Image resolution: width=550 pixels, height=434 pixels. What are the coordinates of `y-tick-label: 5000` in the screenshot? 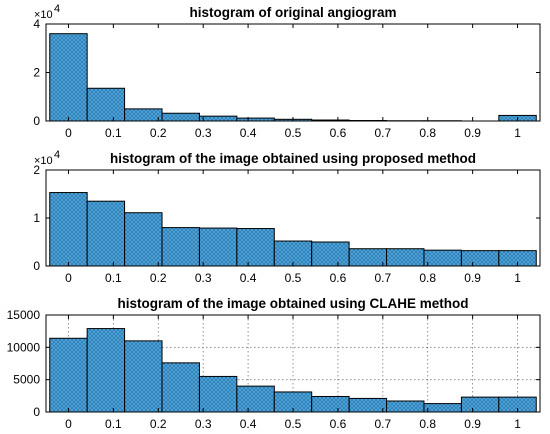 It's located at (26, 380).